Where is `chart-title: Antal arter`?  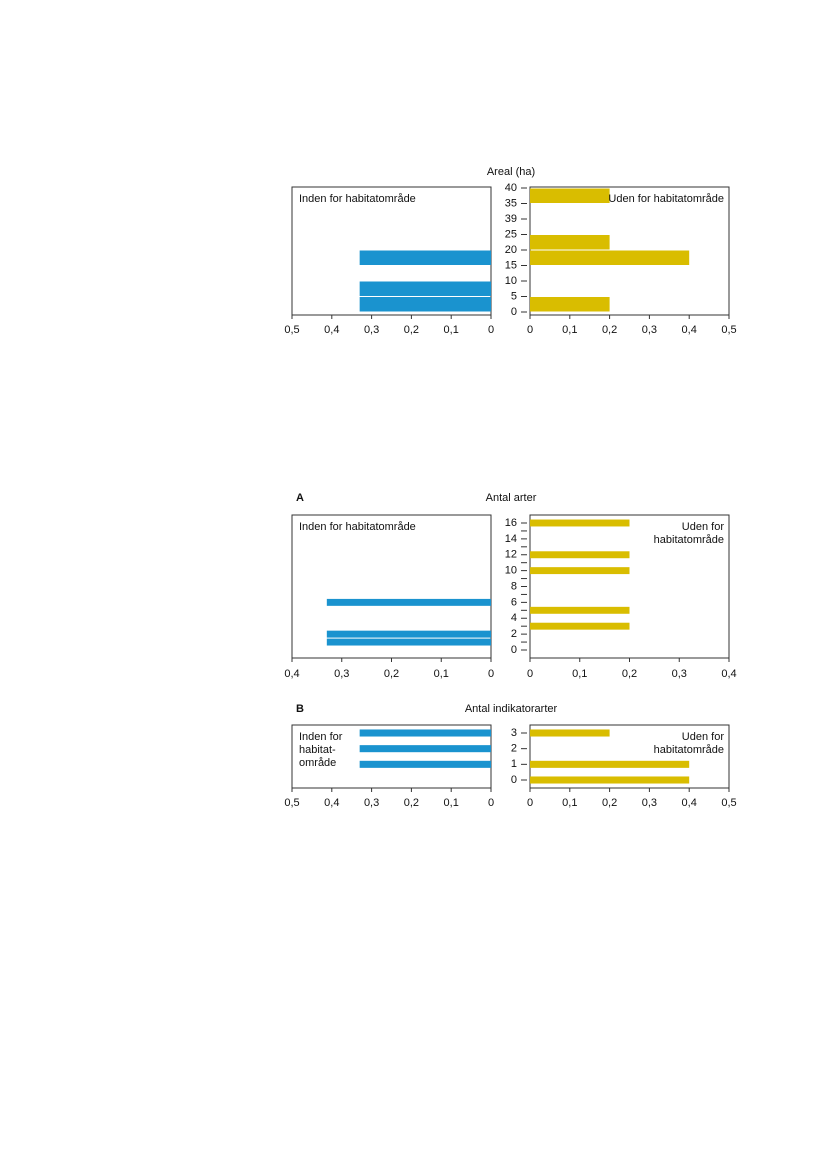 chart-title: Antal arter is located at coordinates (511, 498).